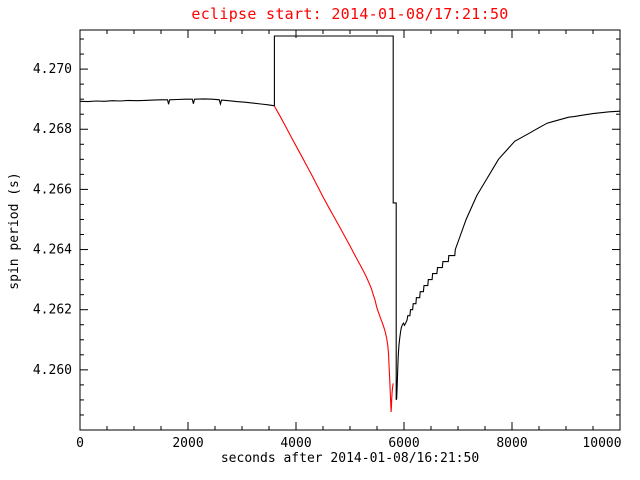 Image resolution: width=640 pixels, height=480 pixels. Describe the element at coordinates (295, 443) in the screenshot. I see `x-tick-label: 4000` at that location.